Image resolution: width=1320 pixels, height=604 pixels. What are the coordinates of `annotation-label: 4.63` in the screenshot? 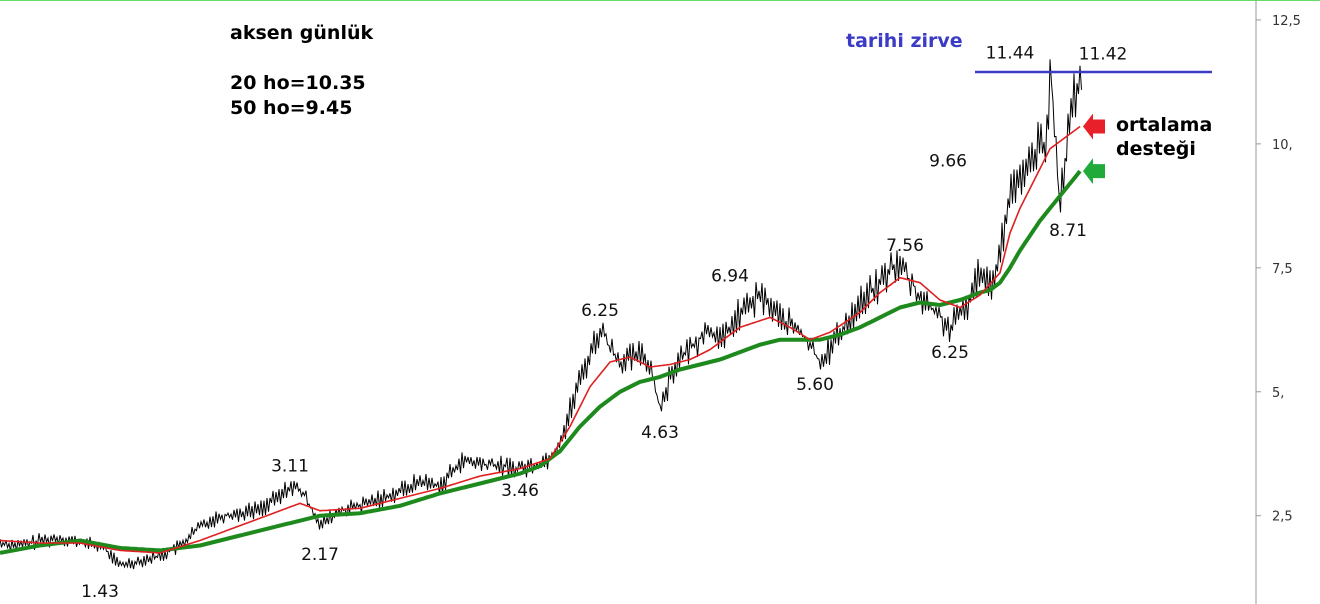 It's located at (660, 433).